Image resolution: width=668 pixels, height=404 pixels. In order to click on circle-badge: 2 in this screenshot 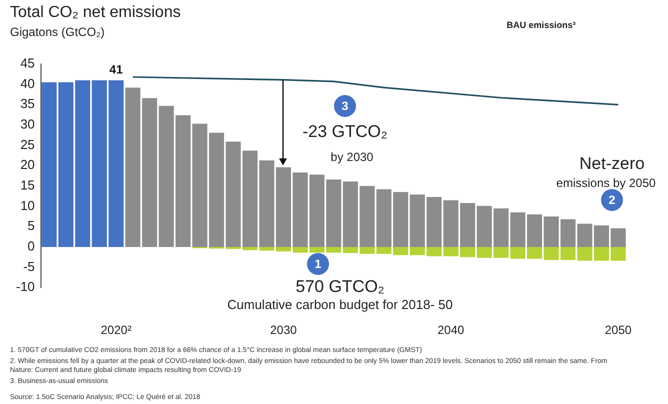, I will do `click(612, 200)`.